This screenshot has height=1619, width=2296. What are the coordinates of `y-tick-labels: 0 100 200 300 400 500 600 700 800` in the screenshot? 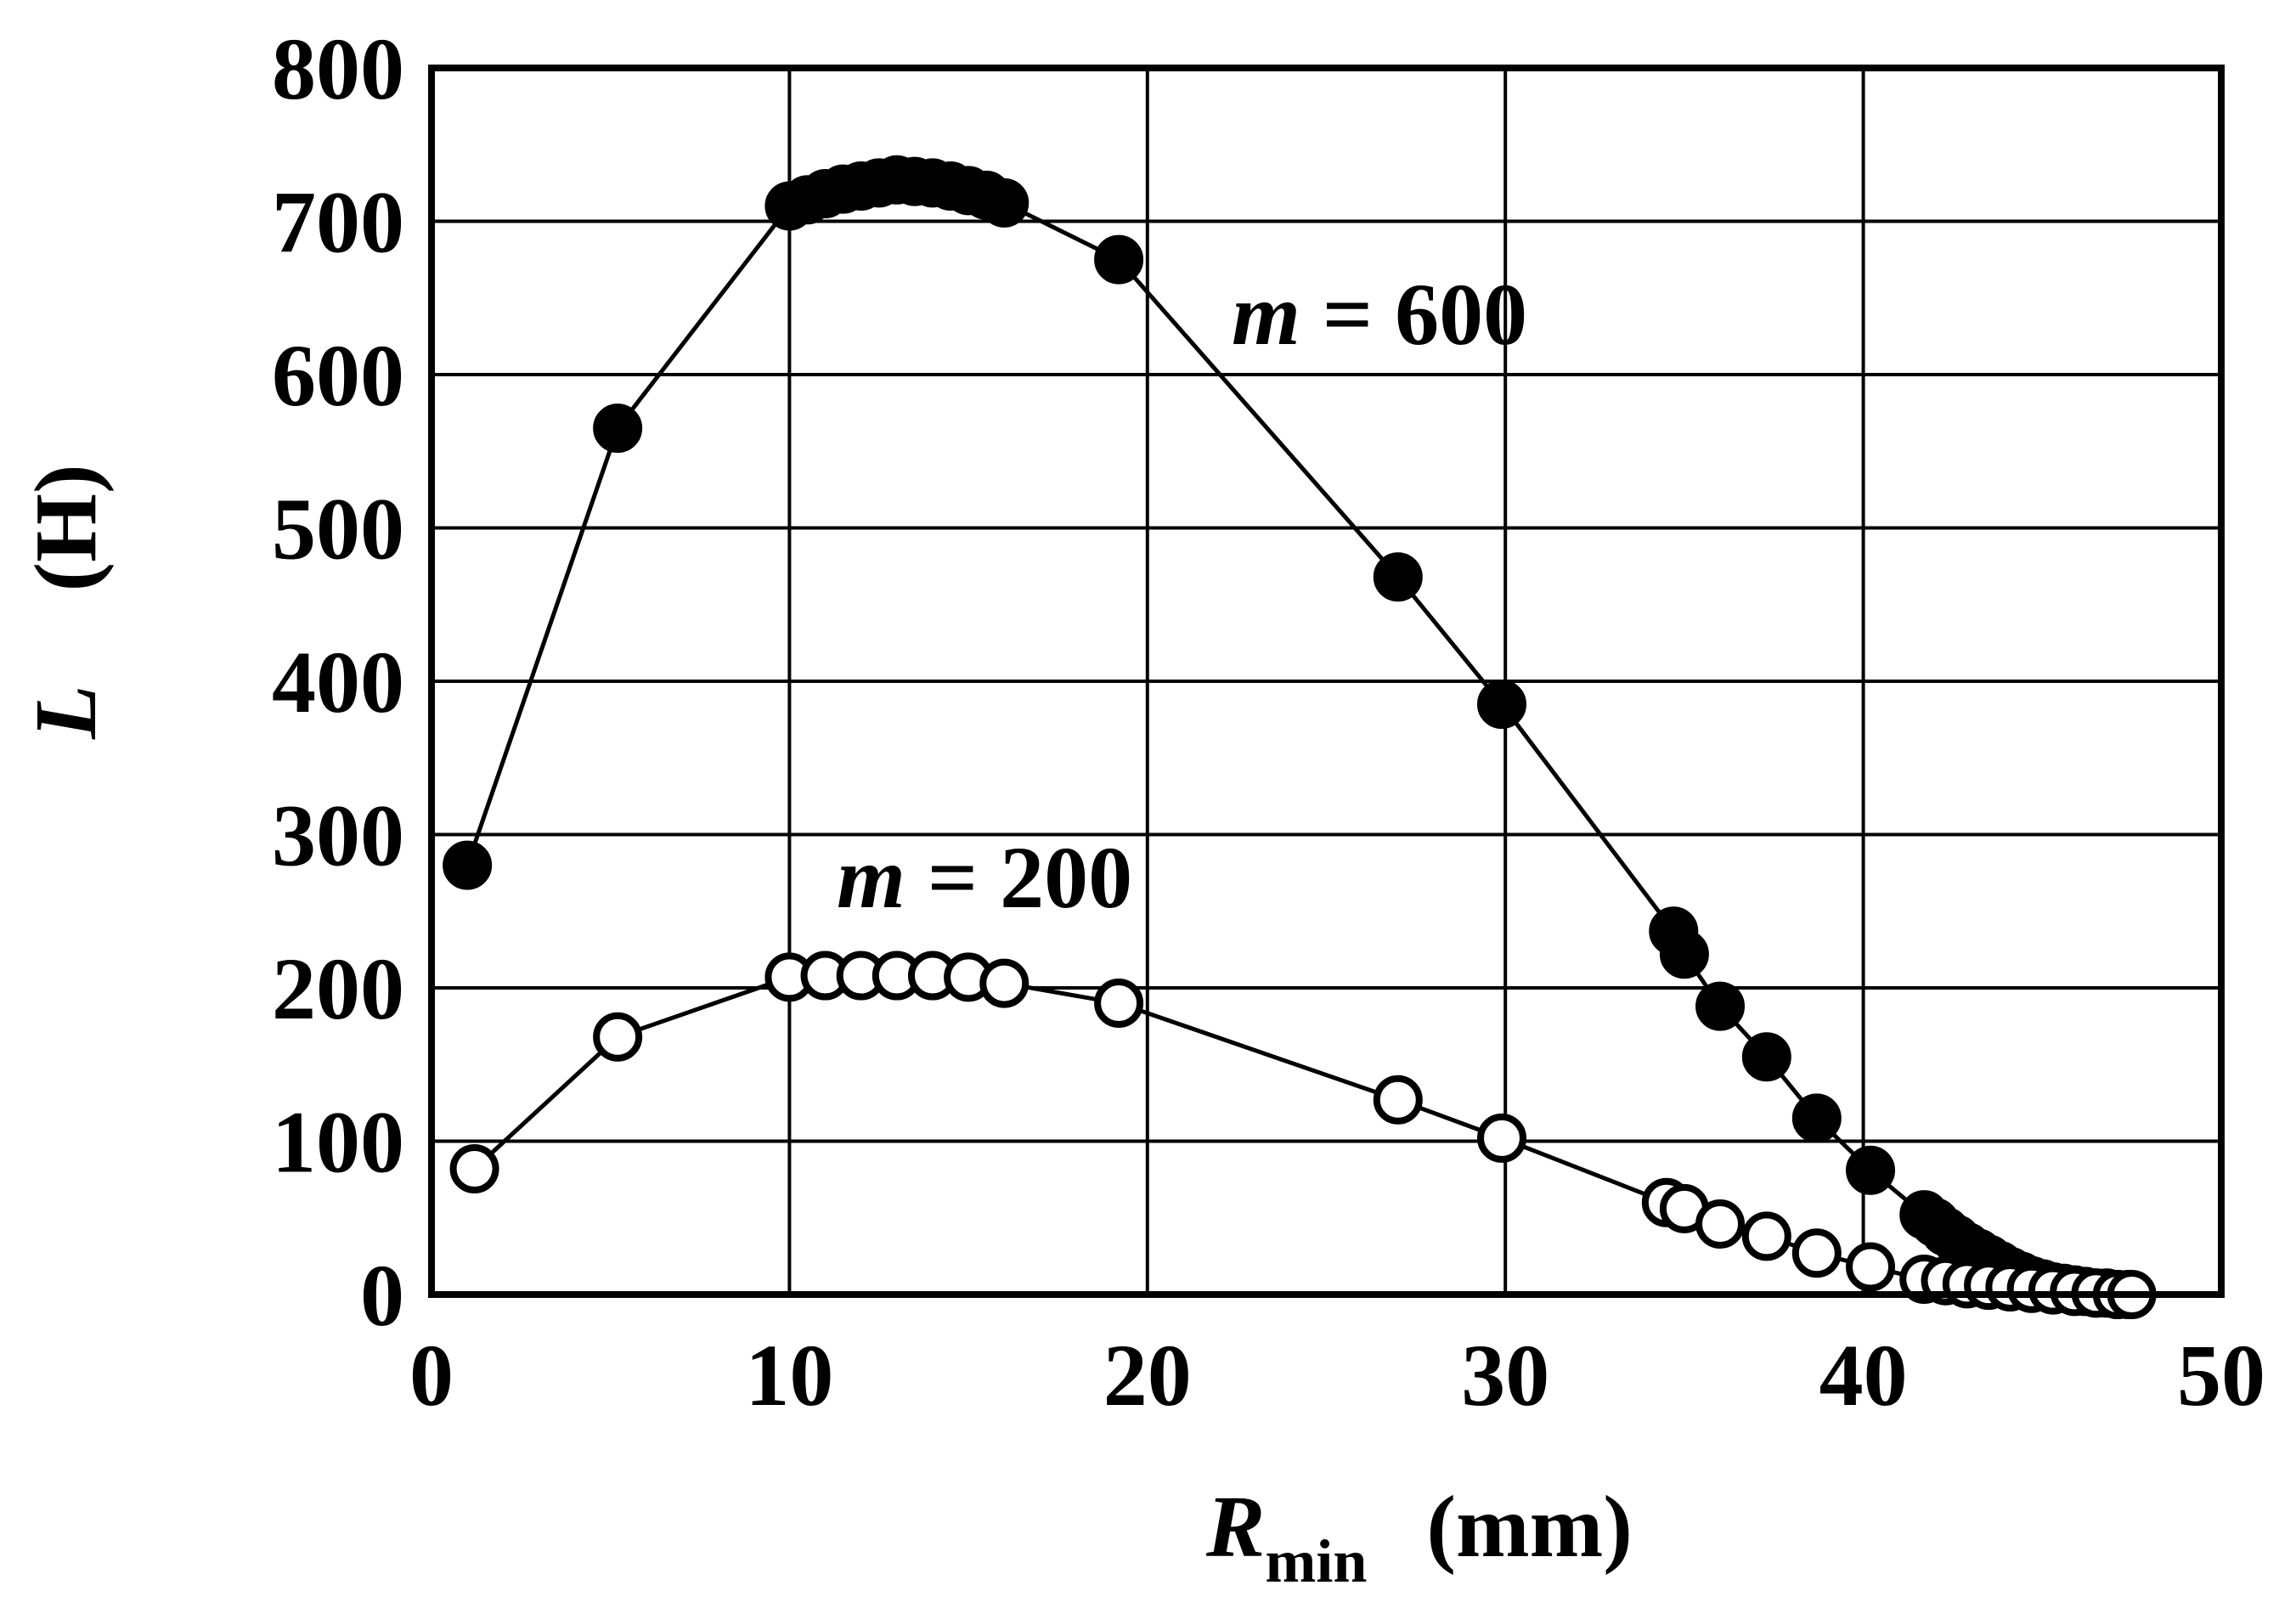 It's located at (338, 683).